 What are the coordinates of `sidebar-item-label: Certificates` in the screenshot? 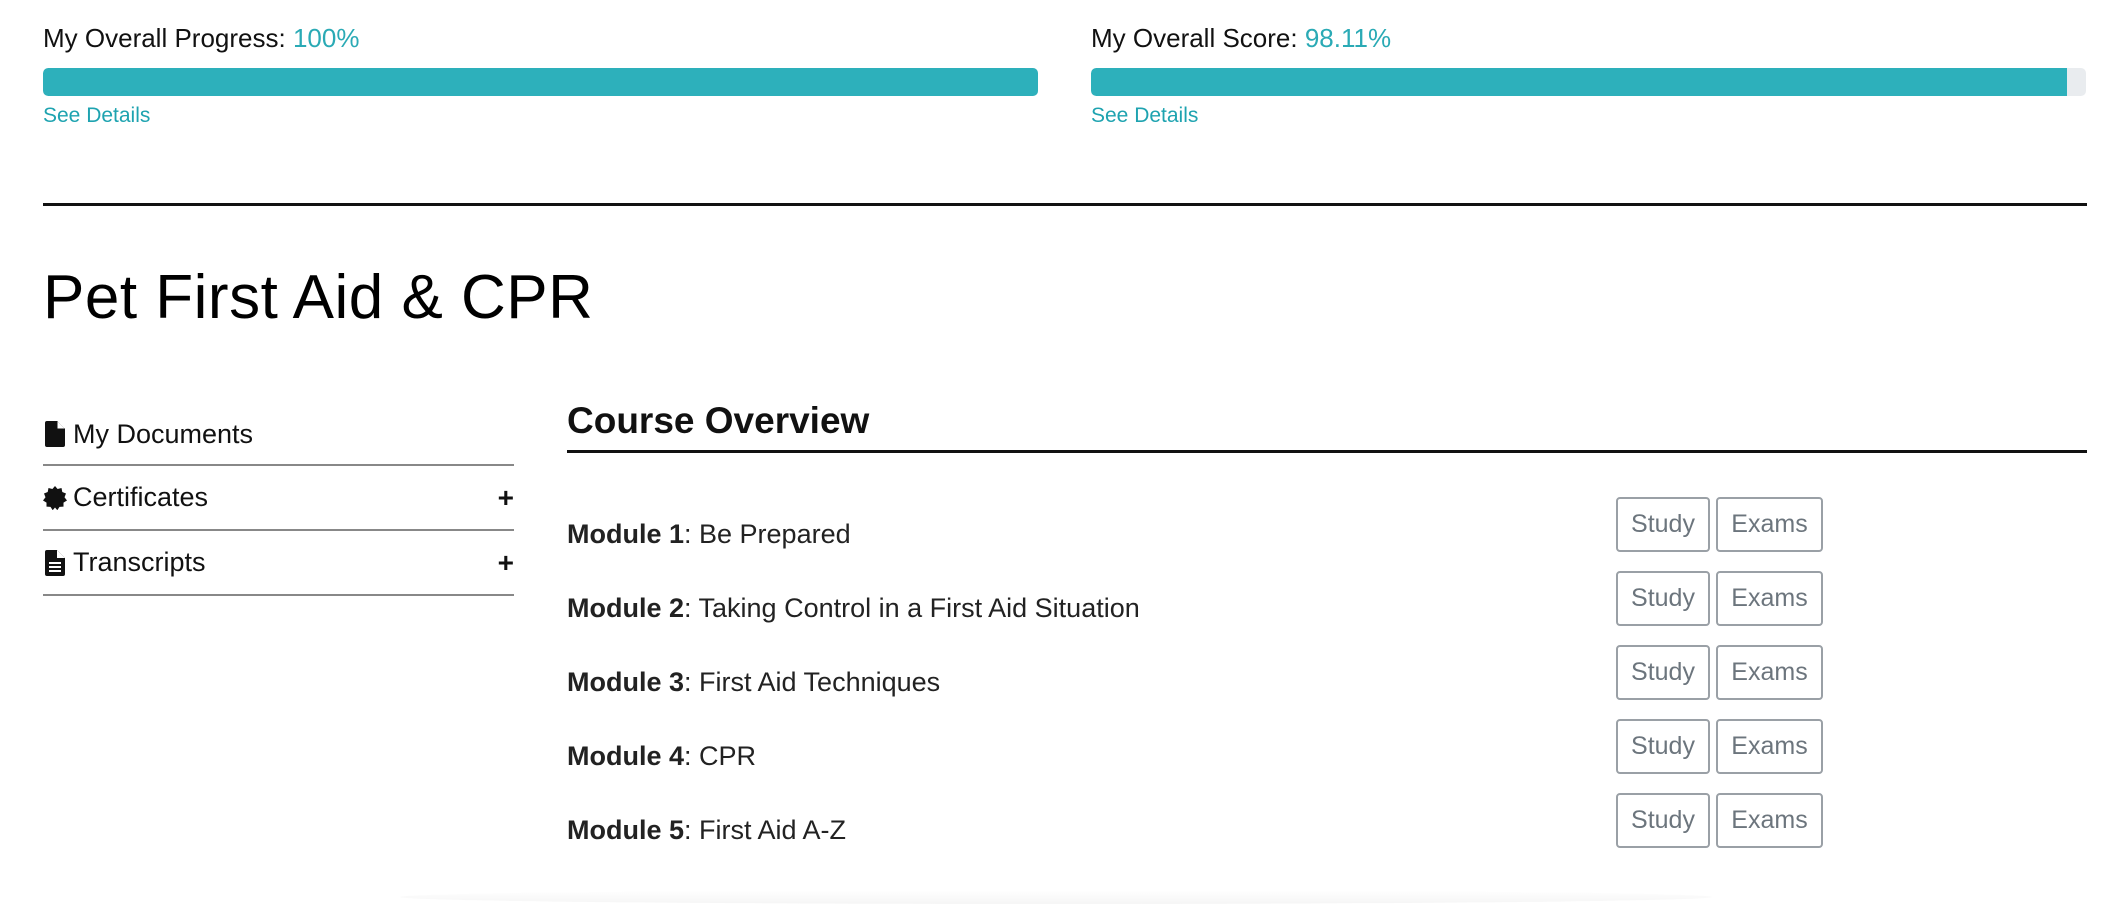 It's located at (141, 497).